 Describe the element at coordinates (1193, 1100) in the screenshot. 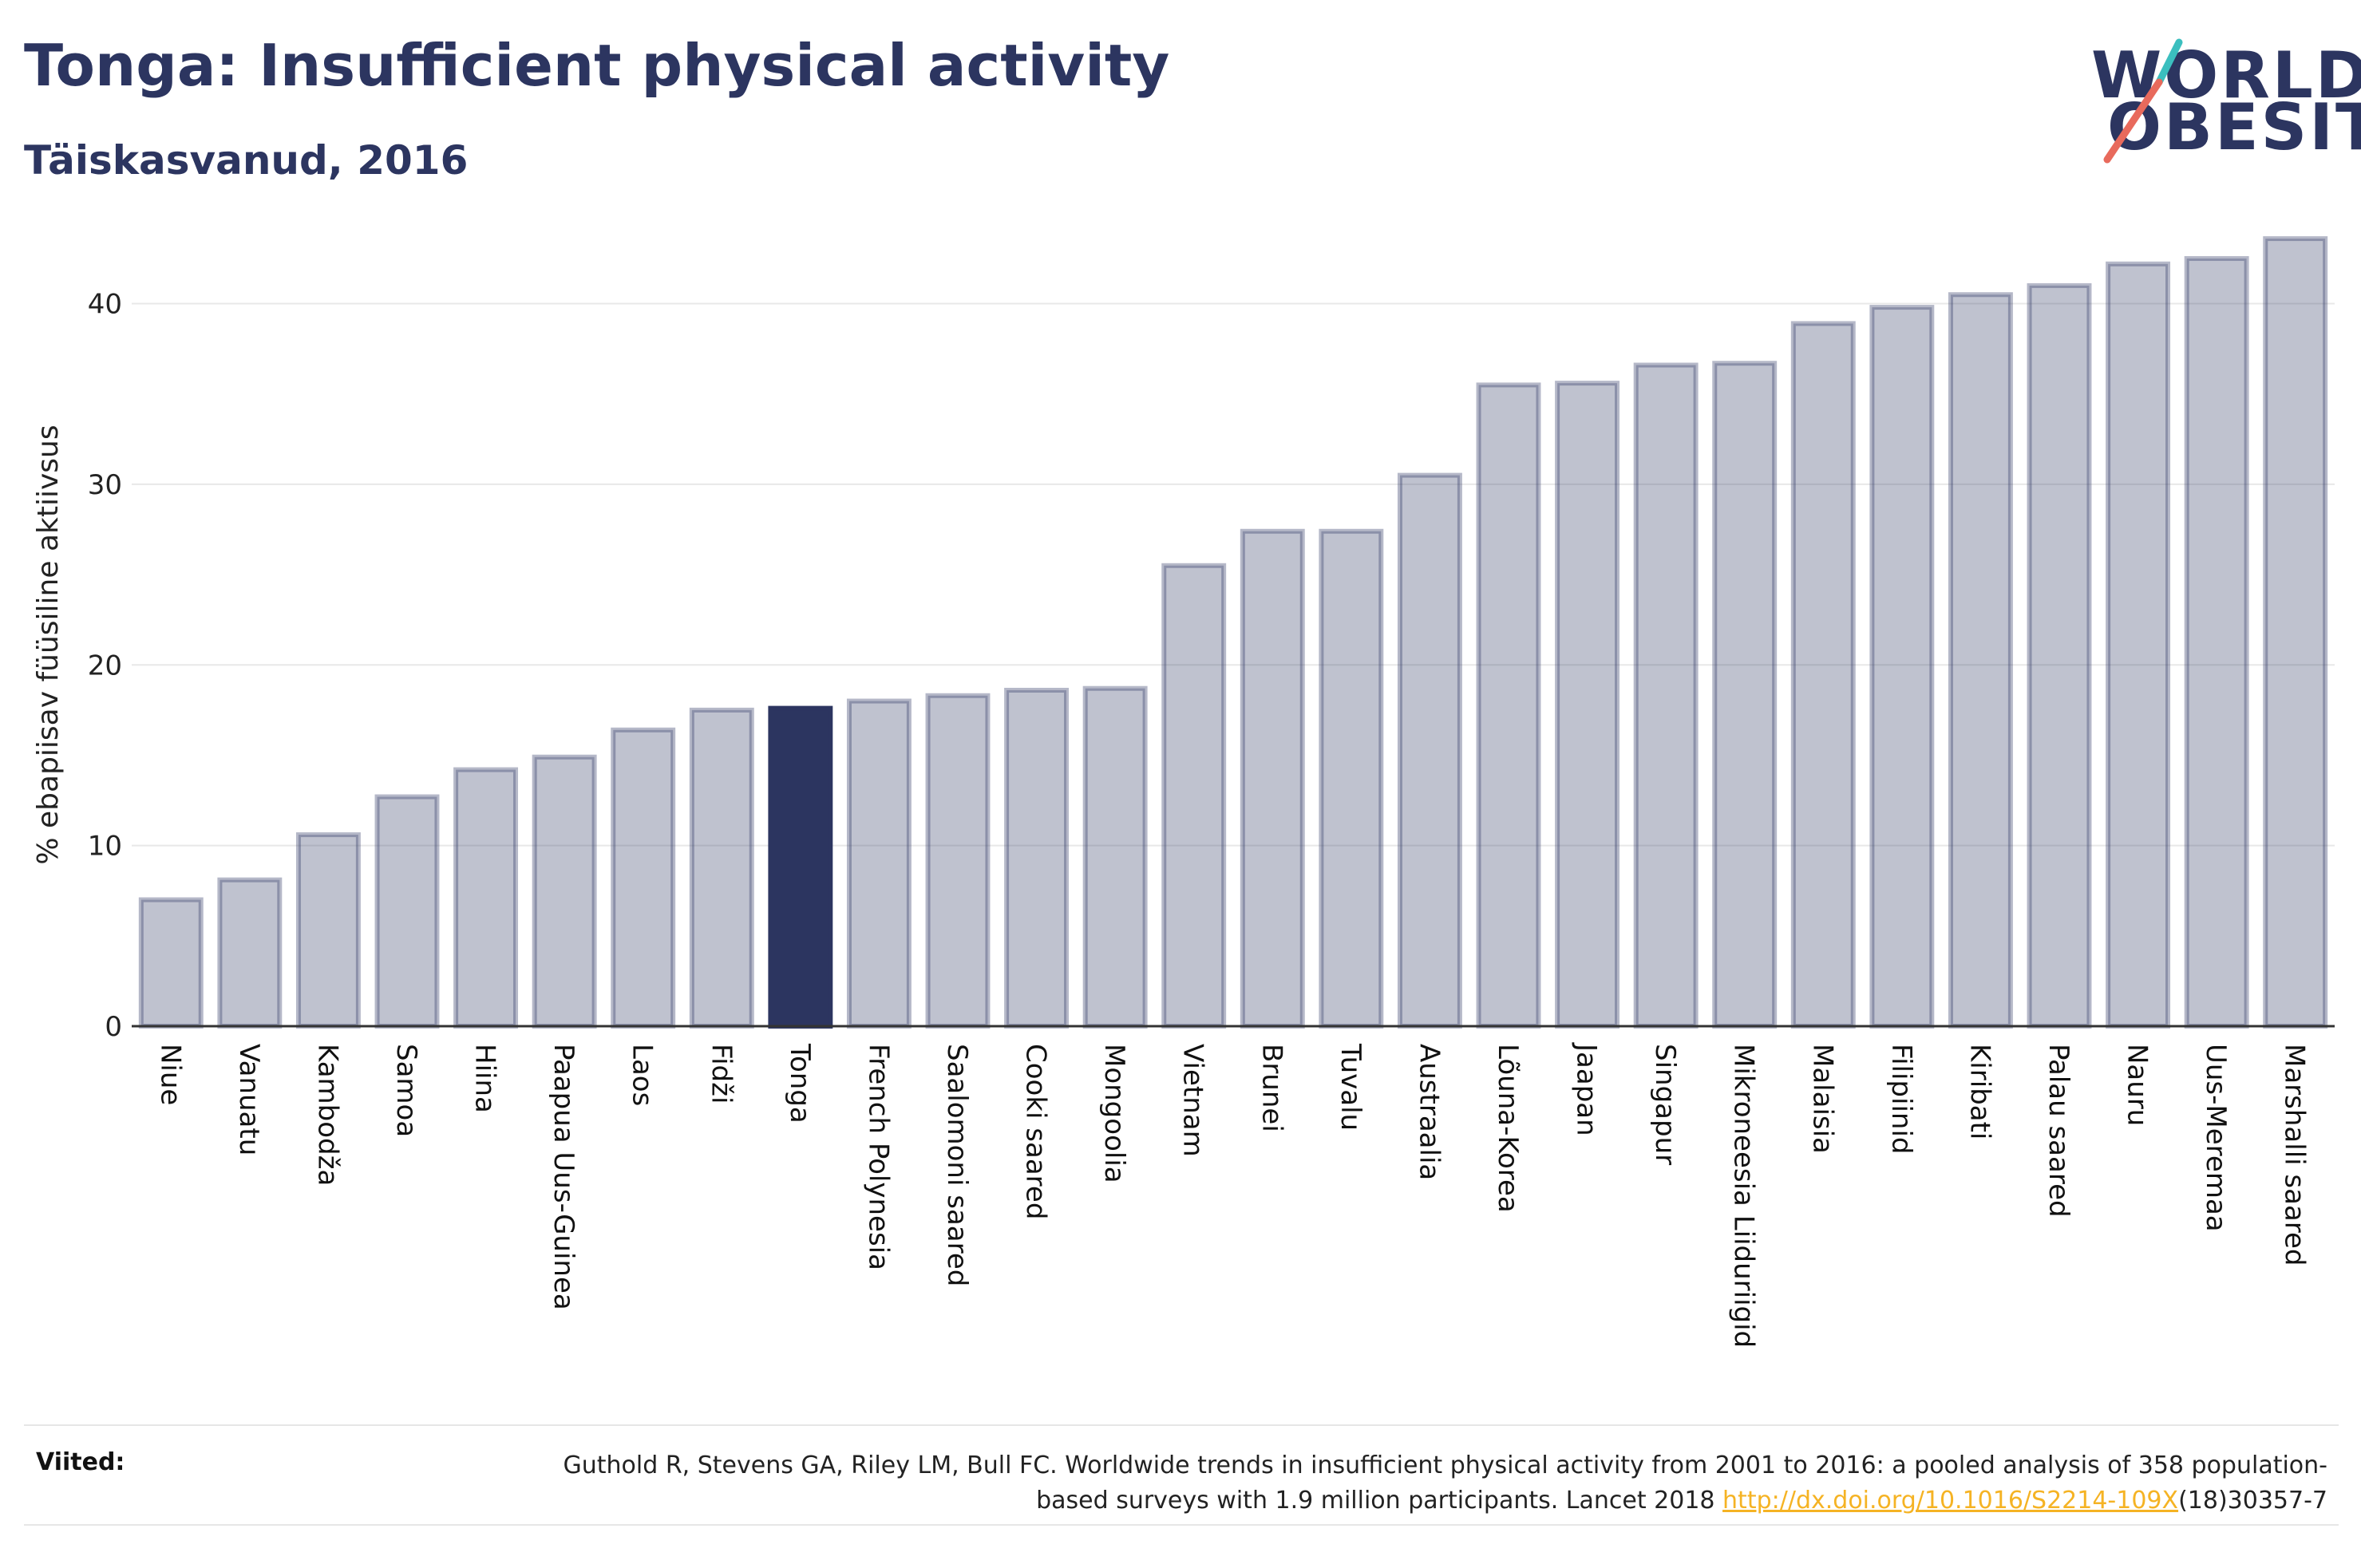

I see `x-tick-label: Vietnam` at that location.